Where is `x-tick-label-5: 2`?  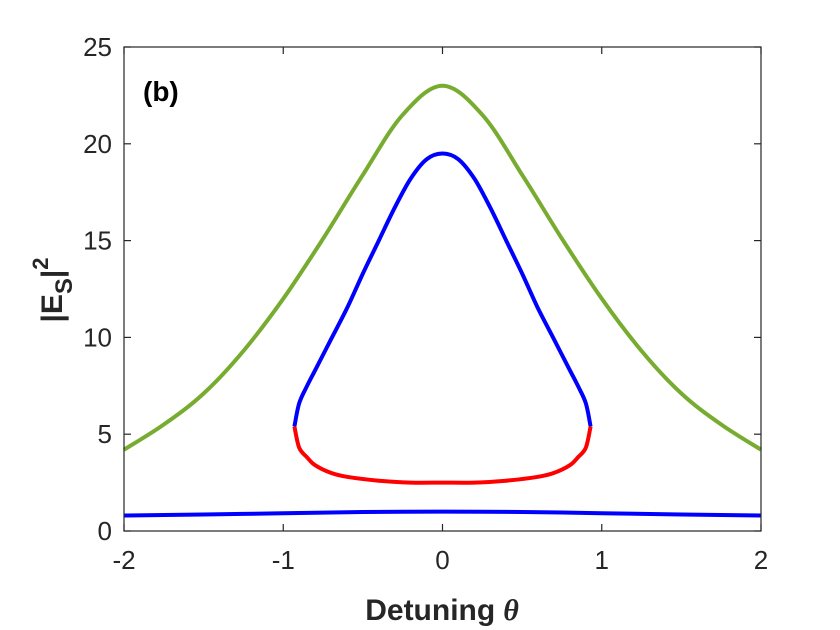
x-tick-label-5: 2 is located at coordinates (761, 560).